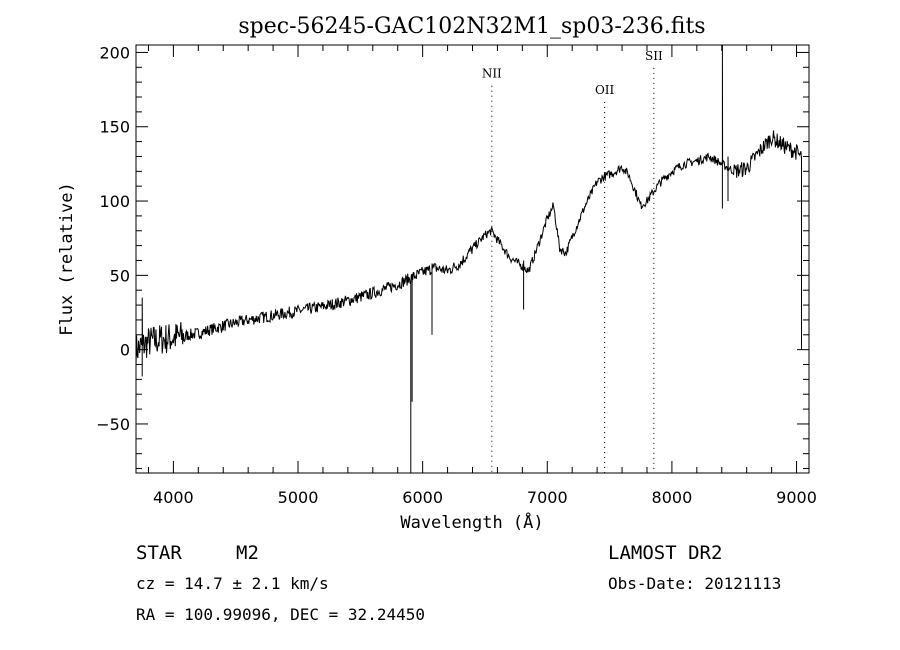 The image size is (900, 650). What do you see at coordinates (605, 90) in the screenshot?
I see `line-marker-label: OII` at bounding box center [605, 90].